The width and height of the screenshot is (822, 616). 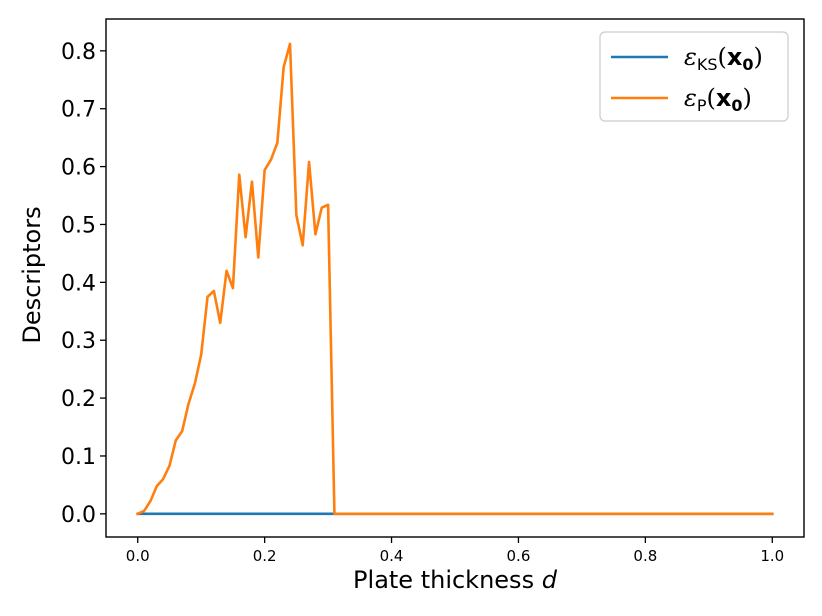 I want to click on y-axis-title: Descriptors, so click(x=32, y=274).